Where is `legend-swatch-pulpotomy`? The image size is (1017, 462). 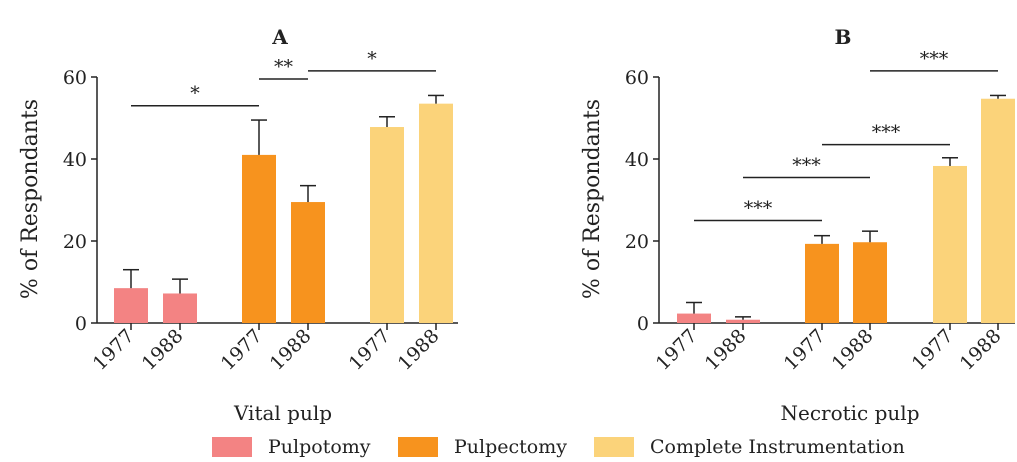
legend-swatch-pulpotomy is located at coordinates (232, 447).